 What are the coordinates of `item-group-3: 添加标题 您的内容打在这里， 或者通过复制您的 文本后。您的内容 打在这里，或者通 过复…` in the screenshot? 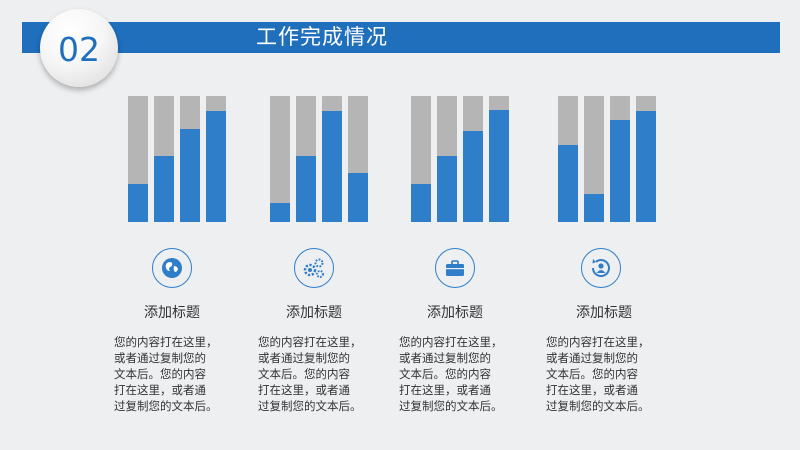 It's located at (465, 256).